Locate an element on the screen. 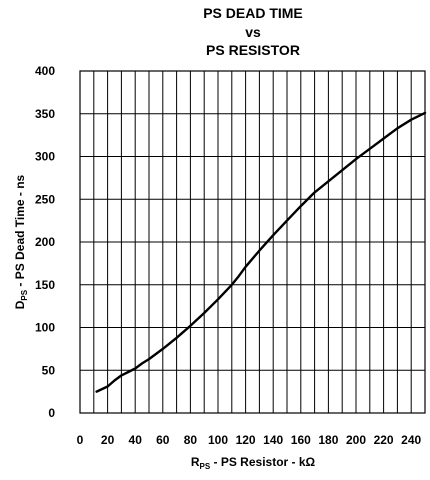  y-tick-label: 250 is located at coordinates (45, 199).